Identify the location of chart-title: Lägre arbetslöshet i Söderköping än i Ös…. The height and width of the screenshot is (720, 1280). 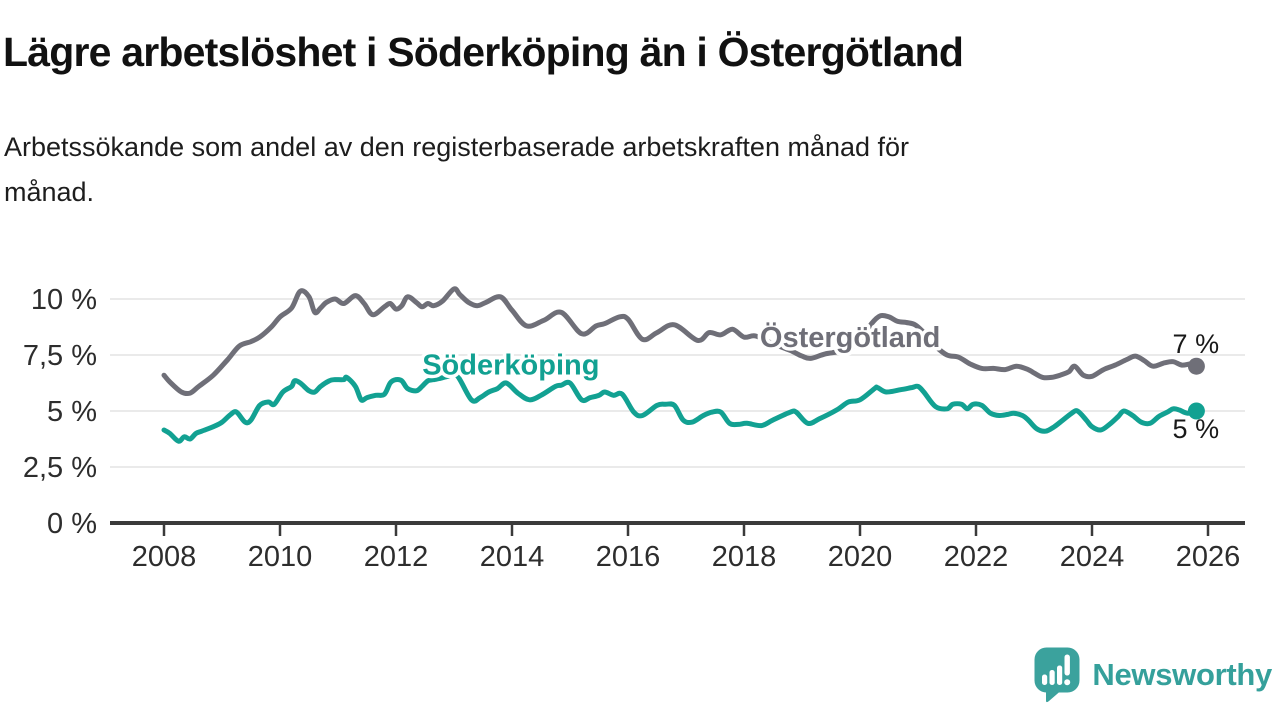
(483, 52).